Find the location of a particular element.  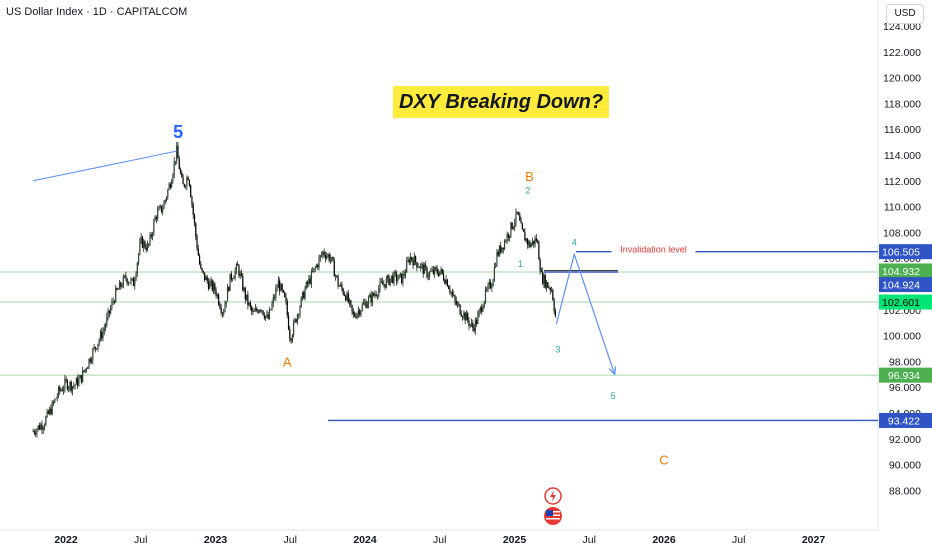

y-tick-label: 96.000 is located at coordinates (905, 388).